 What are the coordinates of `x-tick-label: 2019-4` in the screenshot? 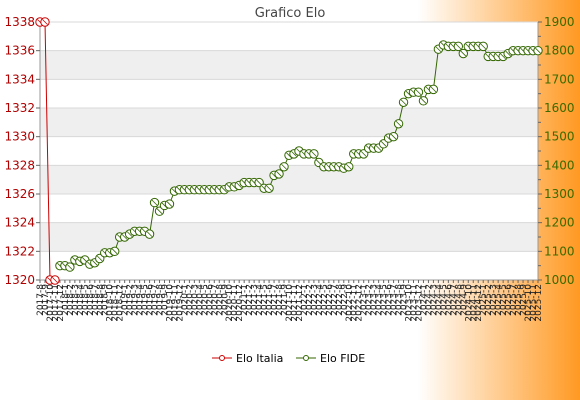 It's located at (141, 300).